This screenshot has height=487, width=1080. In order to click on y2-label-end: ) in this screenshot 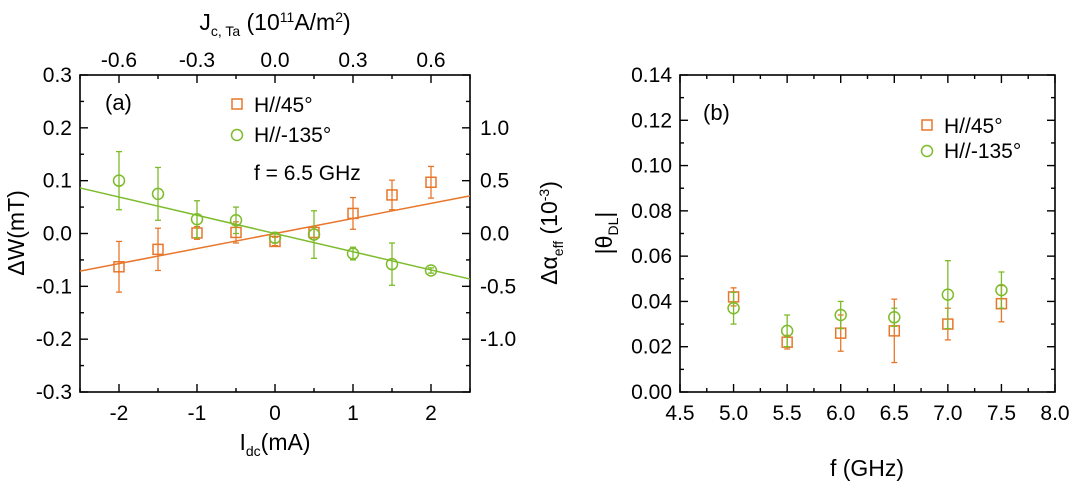, I will do `click(549, 185)`.